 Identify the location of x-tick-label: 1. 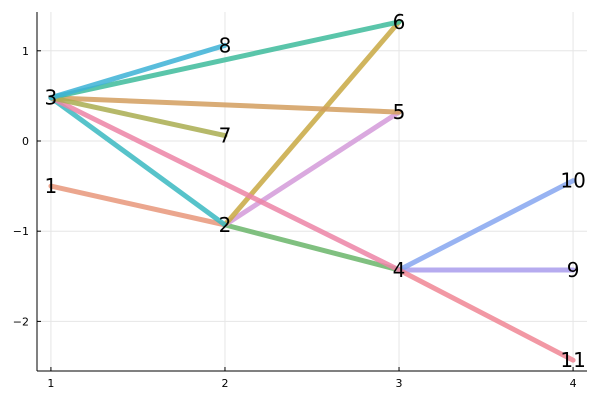
(50, 383).